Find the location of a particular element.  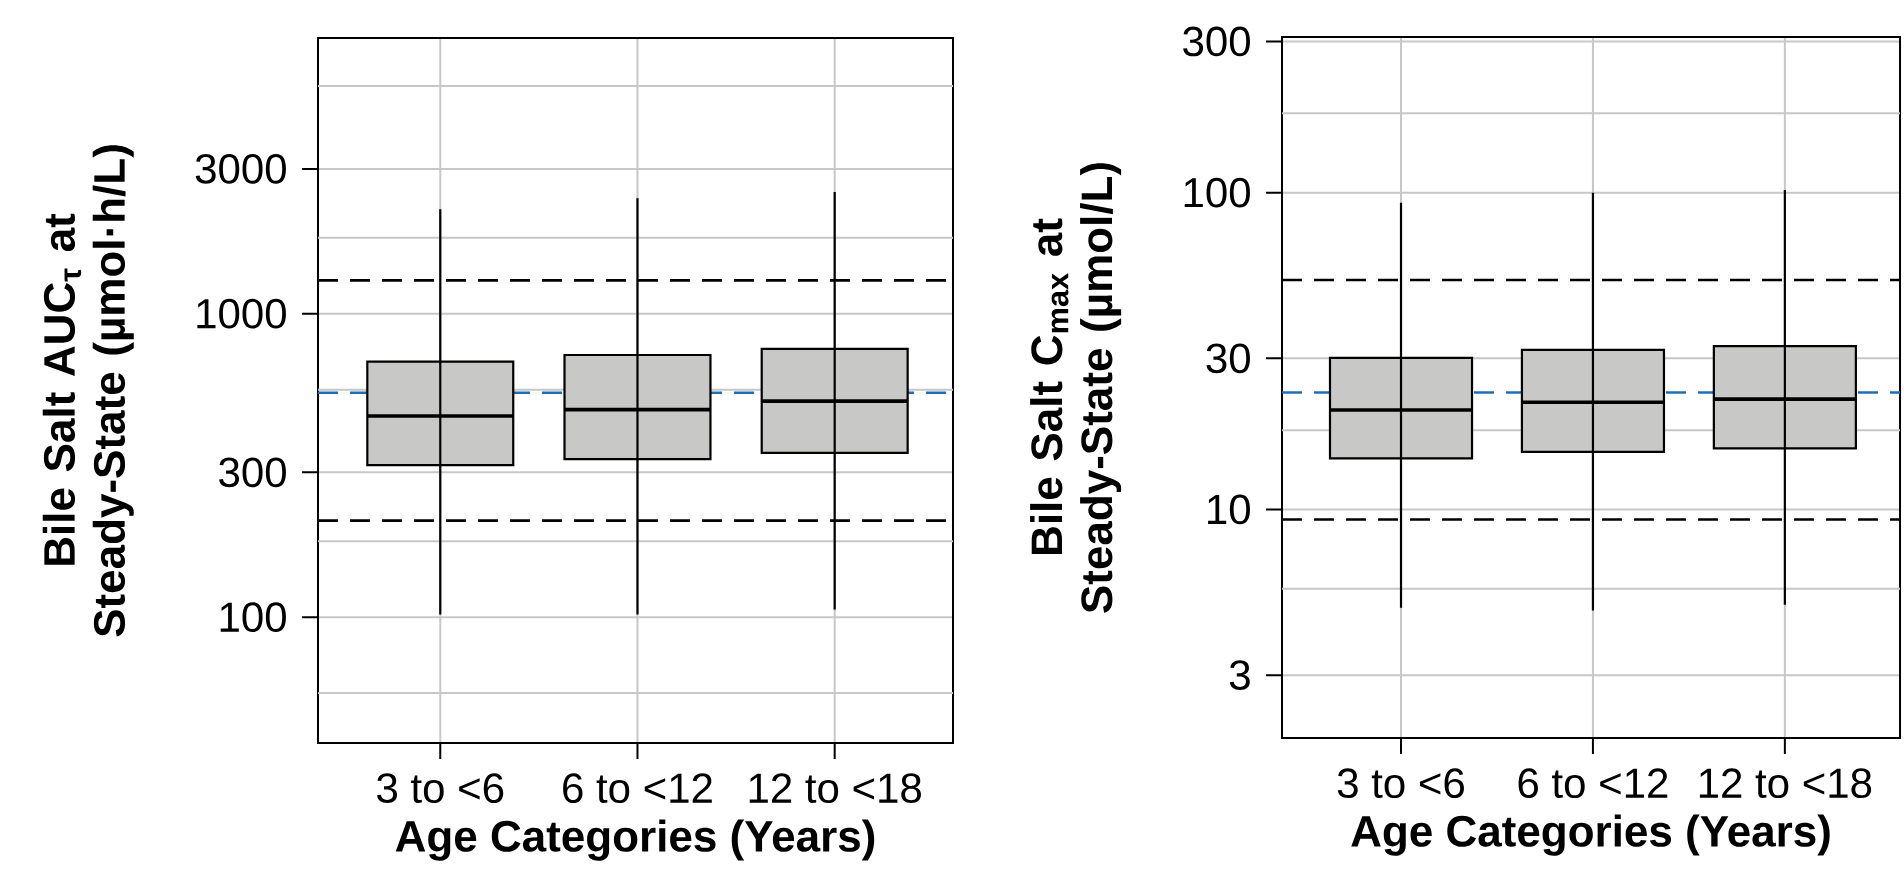

y-tick-label: 3 is located at coordinates (1239, 675).